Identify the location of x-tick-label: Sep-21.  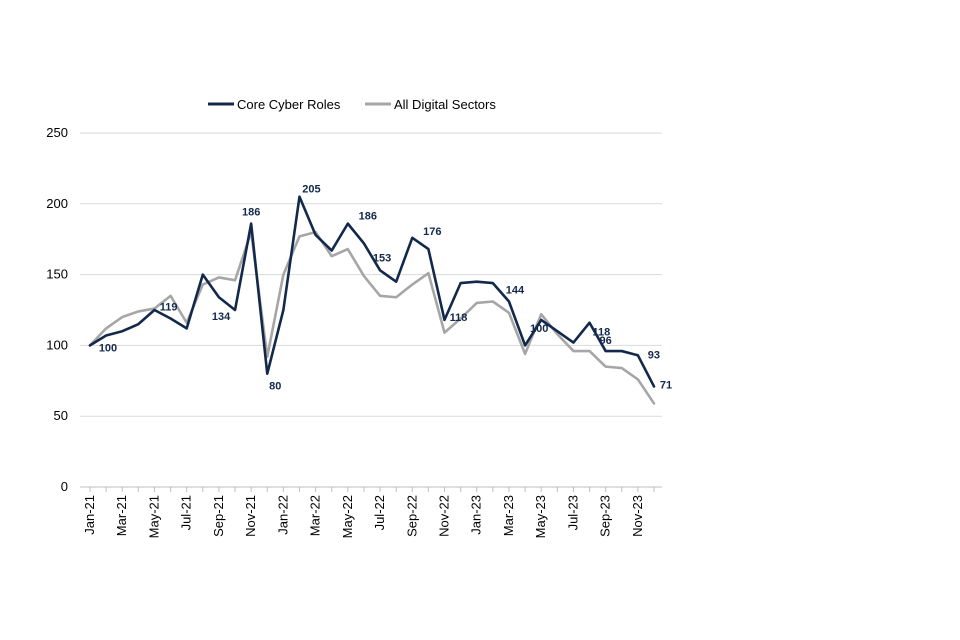
(218, 516).